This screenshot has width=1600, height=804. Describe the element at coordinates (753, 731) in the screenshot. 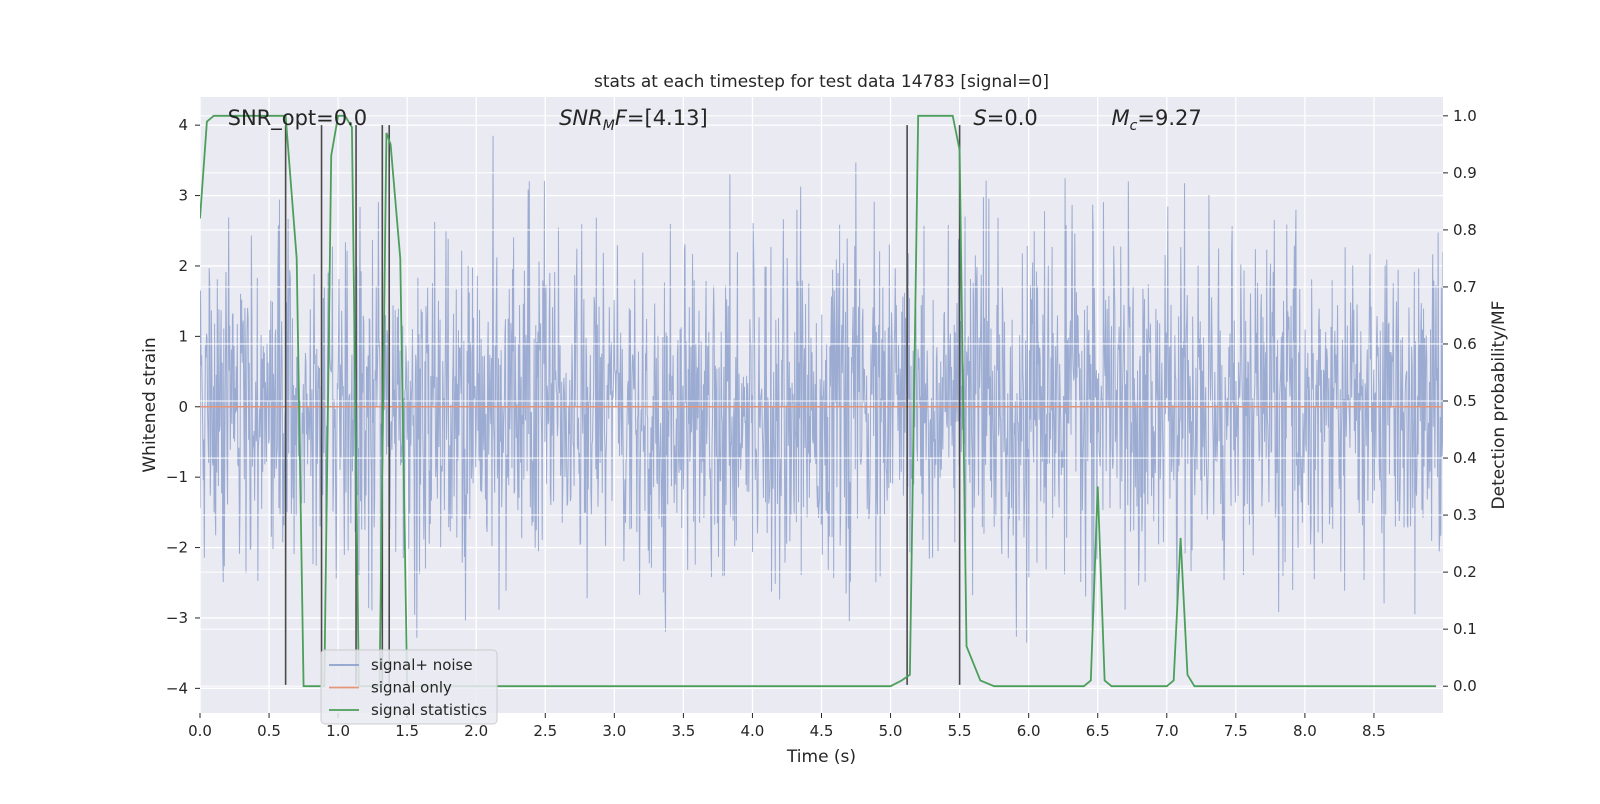

I see `x-tick-label: 4.0` at that location.